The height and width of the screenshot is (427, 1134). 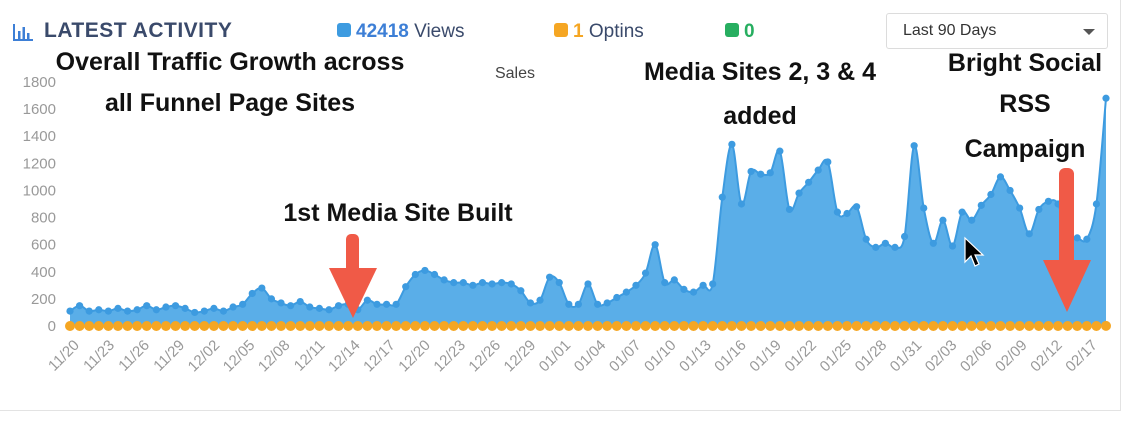 What do you see at coordinates (344, 30) in the screenshot?
I see `views-dot-icon` at bounding box center [344, 30].